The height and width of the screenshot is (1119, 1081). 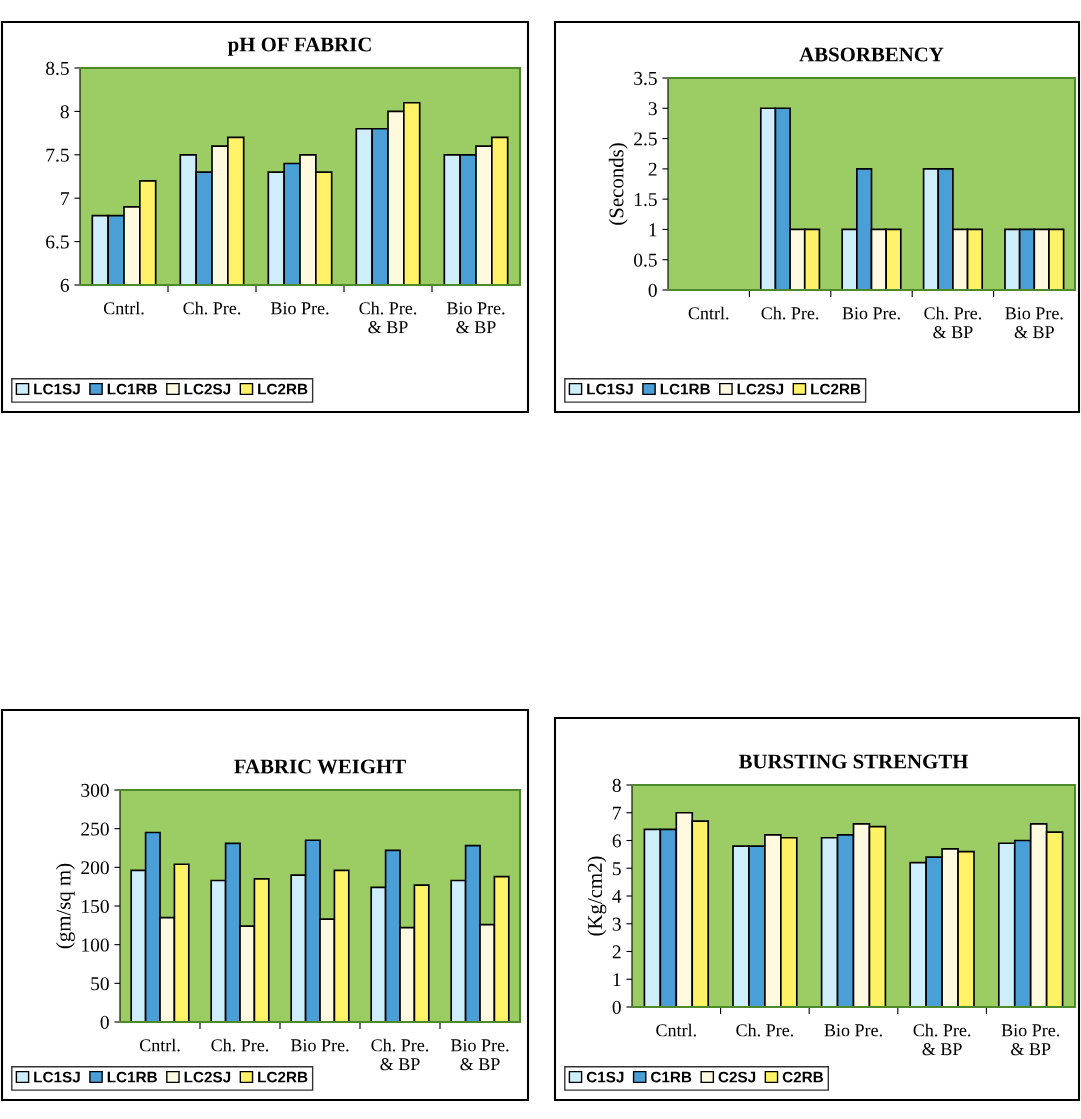 What do you see at coordinates (57, 155) in the screenshot?
I see `y-tick-label: 7.5` at bounding box center [57, 155].